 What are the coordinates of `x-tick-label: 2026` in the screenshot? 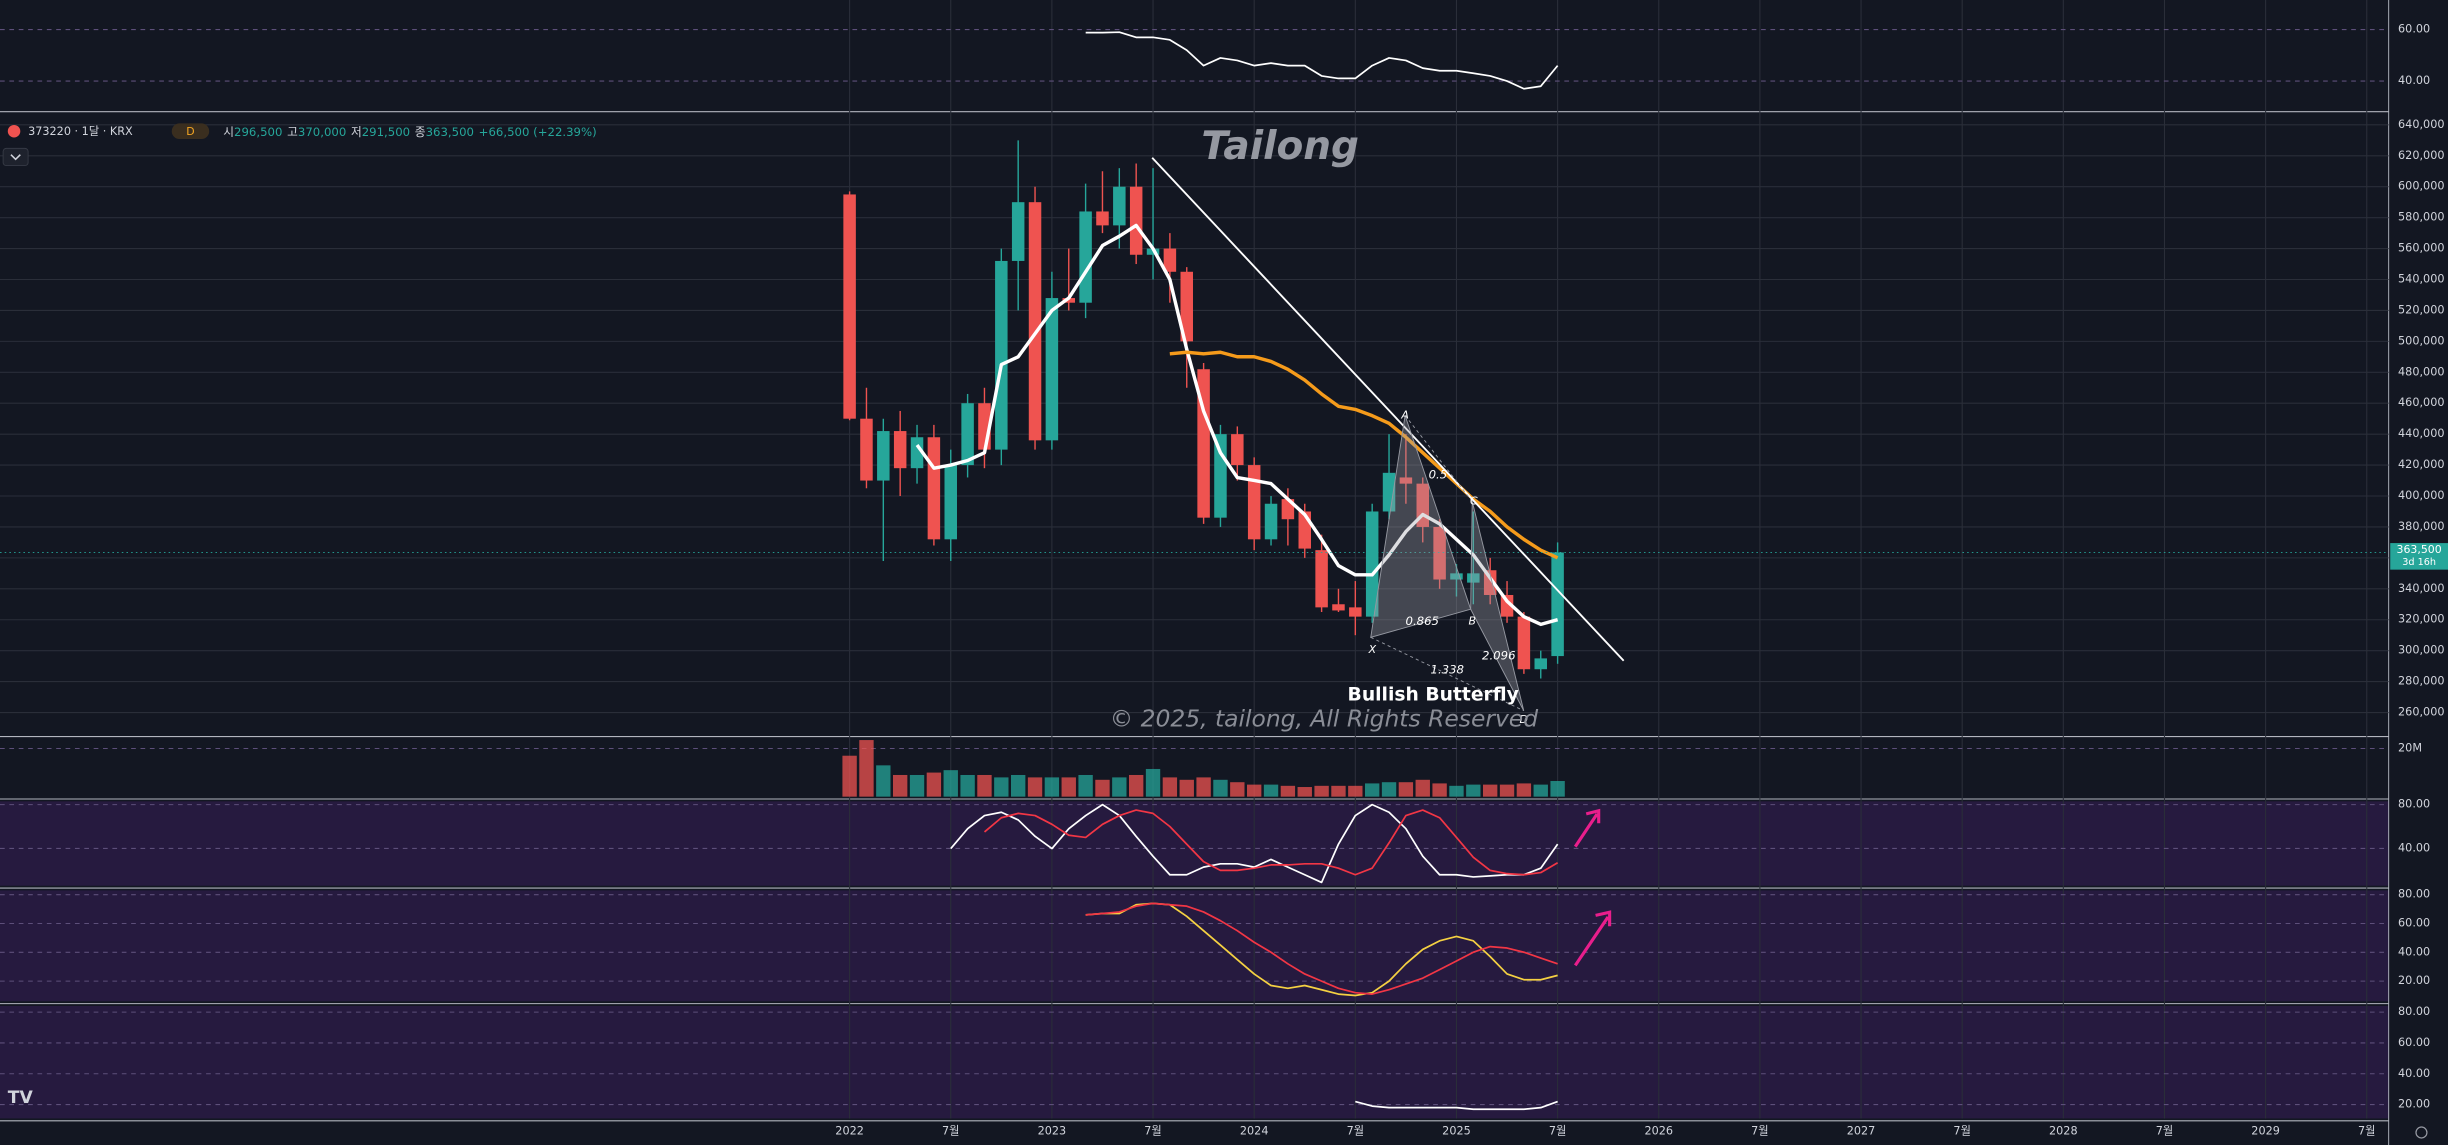 It's located at (1658, 1131).